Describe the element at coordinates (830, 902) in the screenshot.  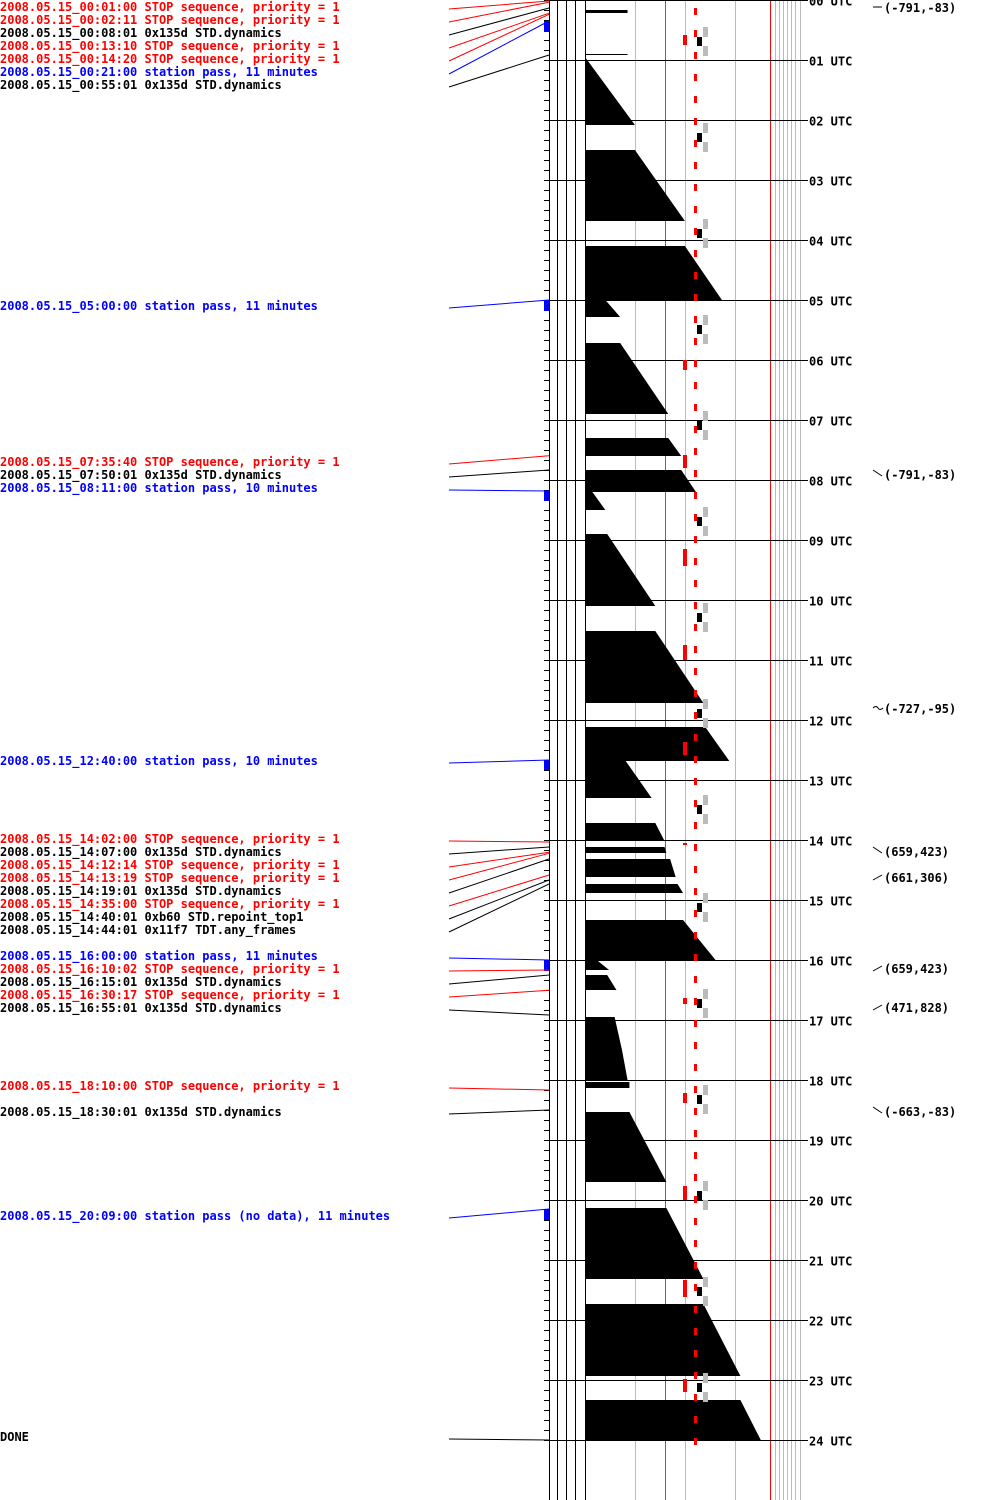
I see `hour-label: 15 UTC` at that location.